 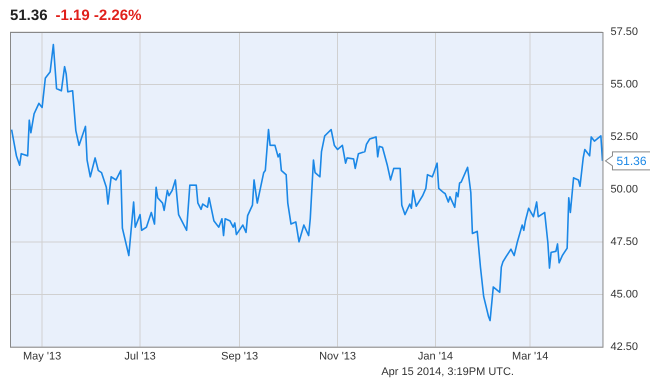 I want to click on y-tick-label: 52.50, so click(x=624, y=136).